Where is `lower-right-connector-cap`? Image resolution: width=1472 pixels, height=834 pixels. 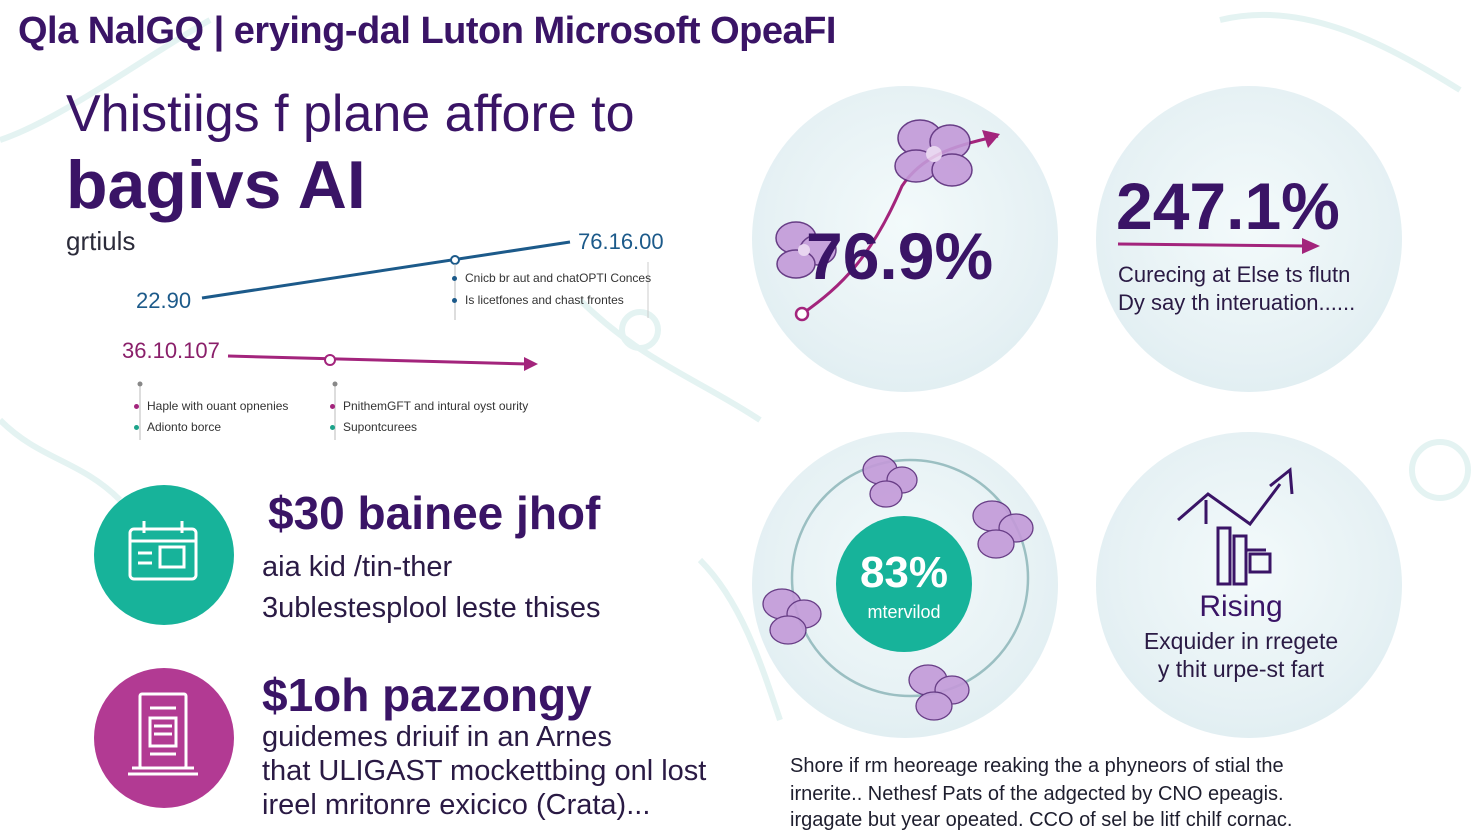 lower-right-connector-cap is located at coordinates (335, 384).